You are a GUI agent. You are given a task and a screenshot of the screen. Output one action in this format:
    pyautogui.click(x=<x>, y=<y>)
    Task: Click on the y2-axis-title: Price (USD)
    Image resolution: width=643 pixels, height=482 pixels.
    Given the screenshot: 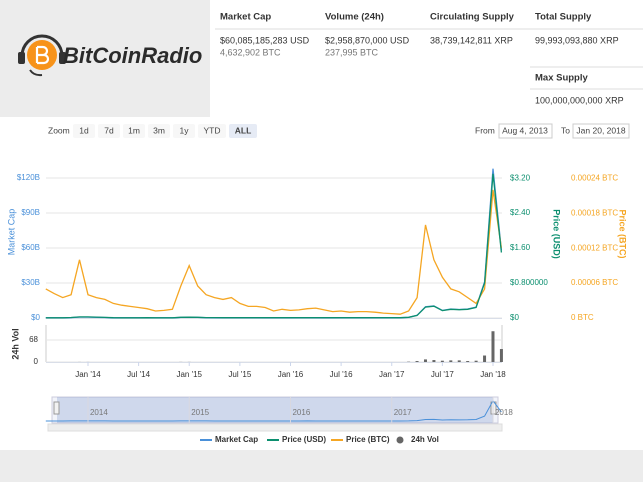 What is the action you would take?
    pyautogui.click(x=557, y=234)
    